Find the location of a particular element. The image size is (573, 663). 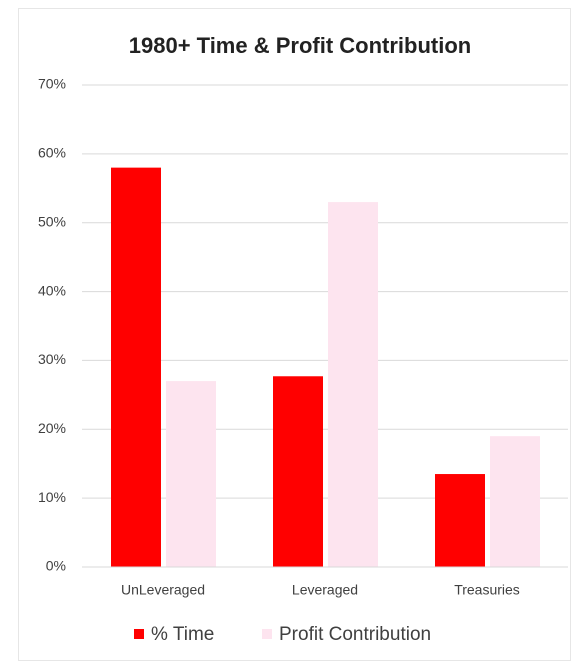

y-tick-label: 40% is located at coordinates (52, 290).